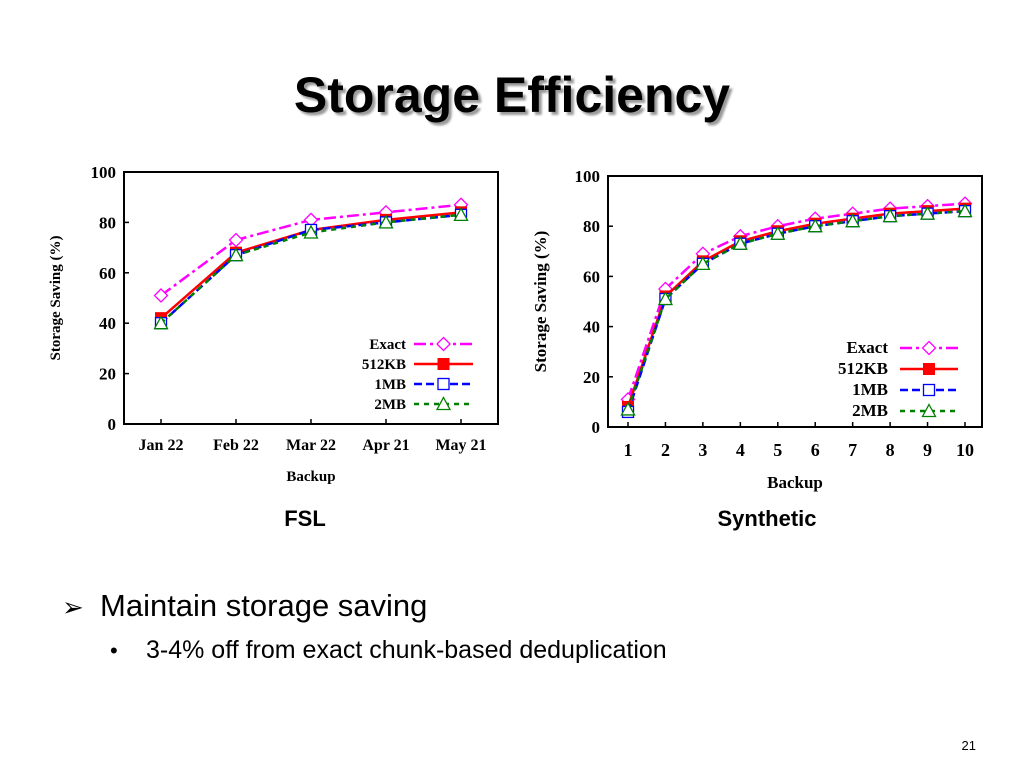 This screenshot has height=768, width=1024. I want to click on x-tick-label: 1, so click(628, 450).